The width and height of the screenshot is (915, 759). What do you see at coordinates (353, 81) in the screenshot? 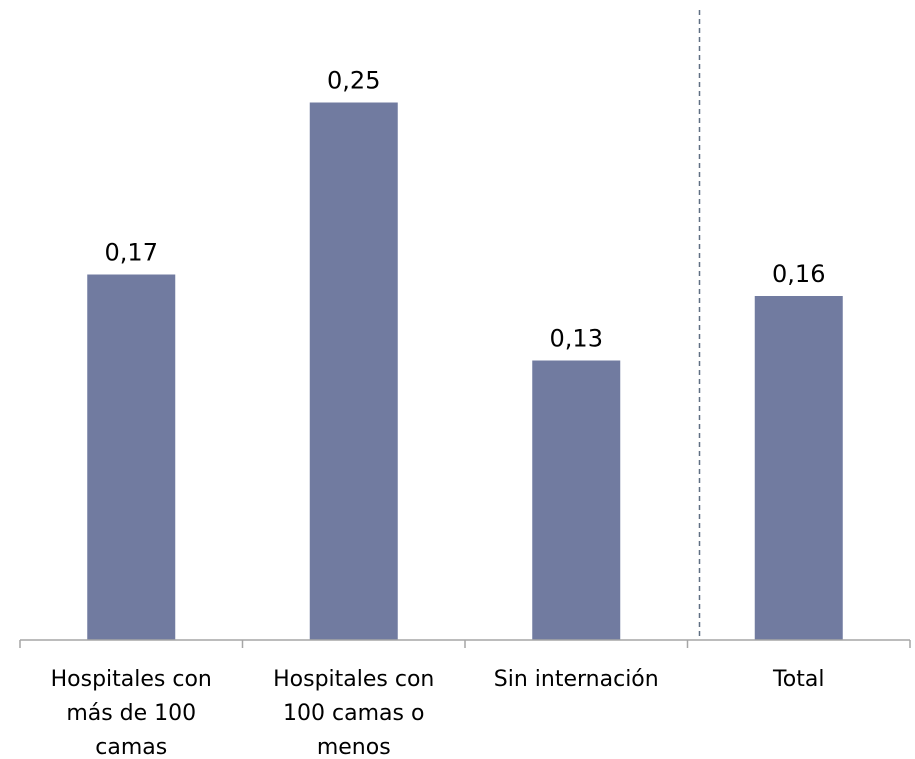
I see `data-label: 0,25` at bounding box center [353, 81].